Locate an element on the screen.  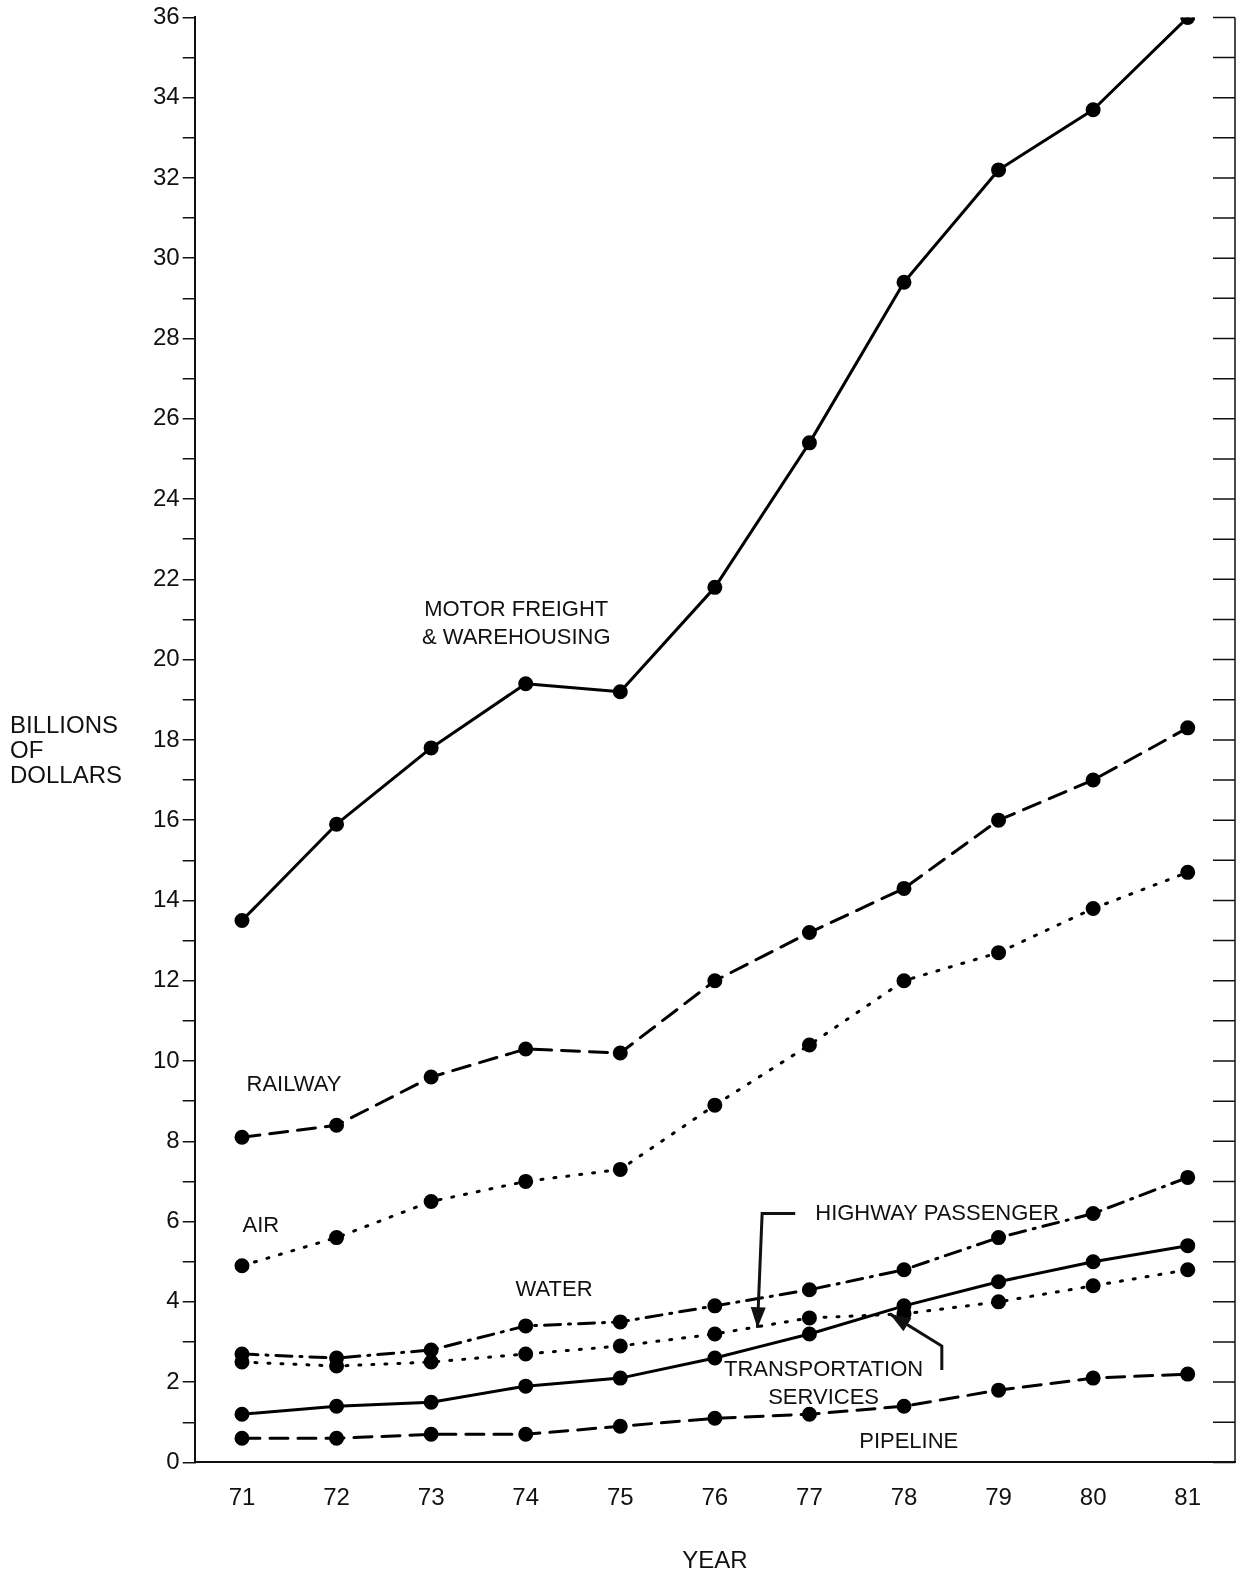
x-tick-label: 78 is located at coordinates (904, 1497).